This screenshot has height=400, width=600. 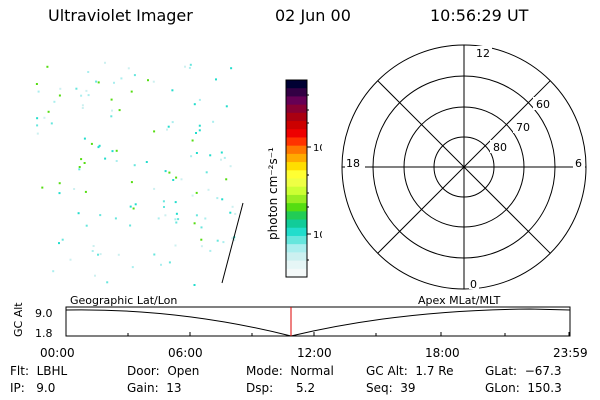 What do you see at coordinates (410, 371) in the screenshot?
I see `gc-alt-readout: GC Alt: 1.7 Re` at bounding box center [410, 371].